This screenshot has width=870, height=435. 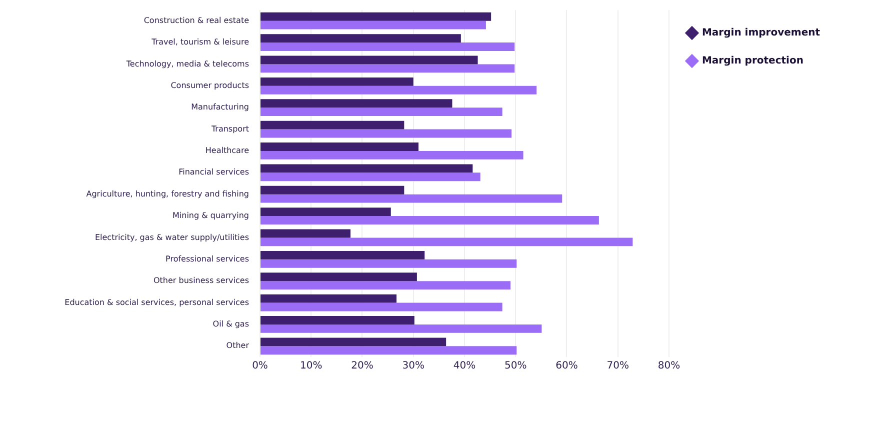 I want to click on x-tick-label: 80%, so click(x=669, y=366).